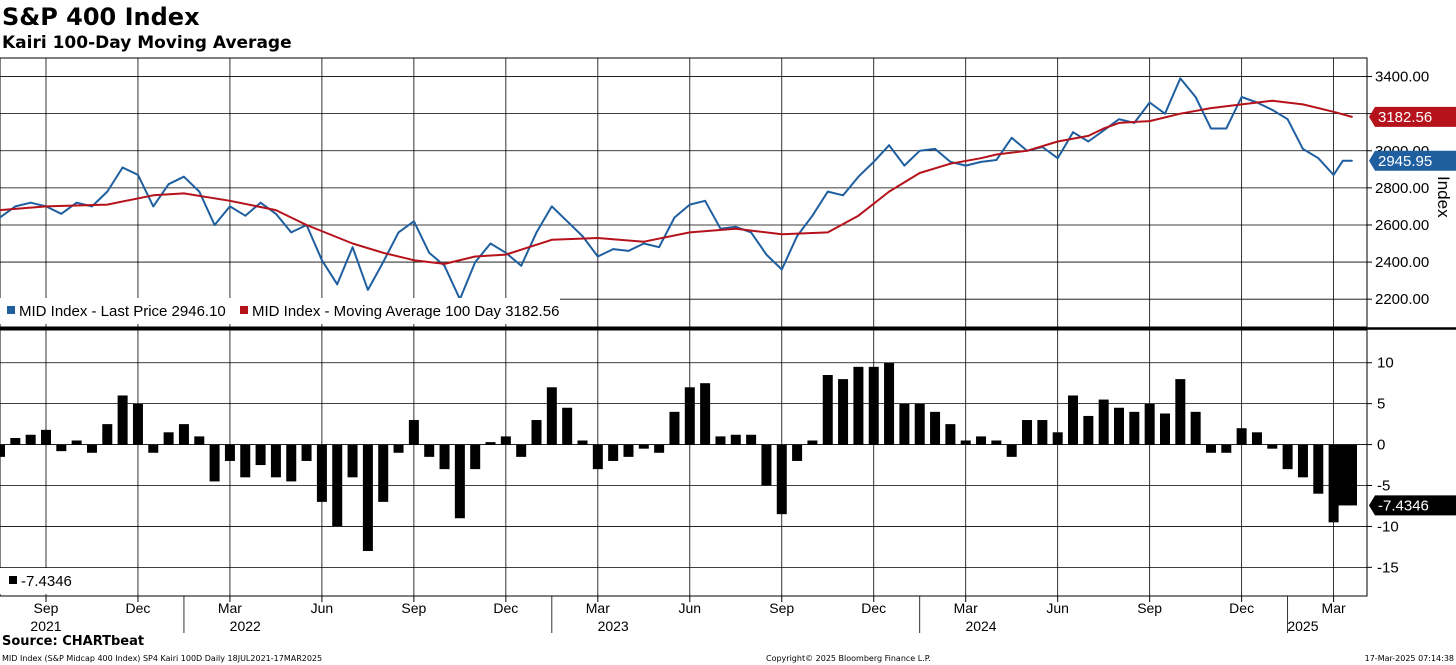 This screenshot has width=1456, height=665. What do you see at coordinates (1443, 197) in the screenshot?
I see `y-axis-title: Index` at bounding box center [1443, 197].